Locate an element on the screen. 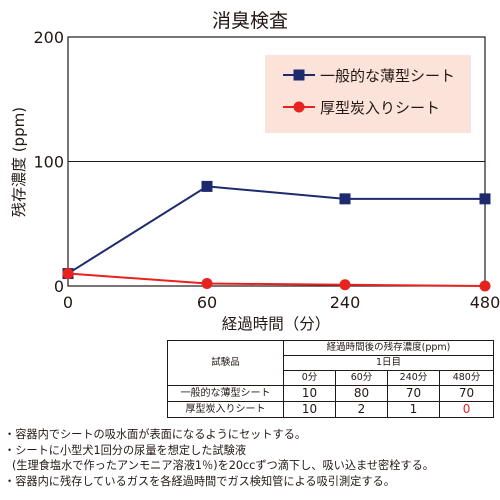 This screenshot has width=500, height=500. table-day-header: 1日目 is located at coordinates (388, 363).